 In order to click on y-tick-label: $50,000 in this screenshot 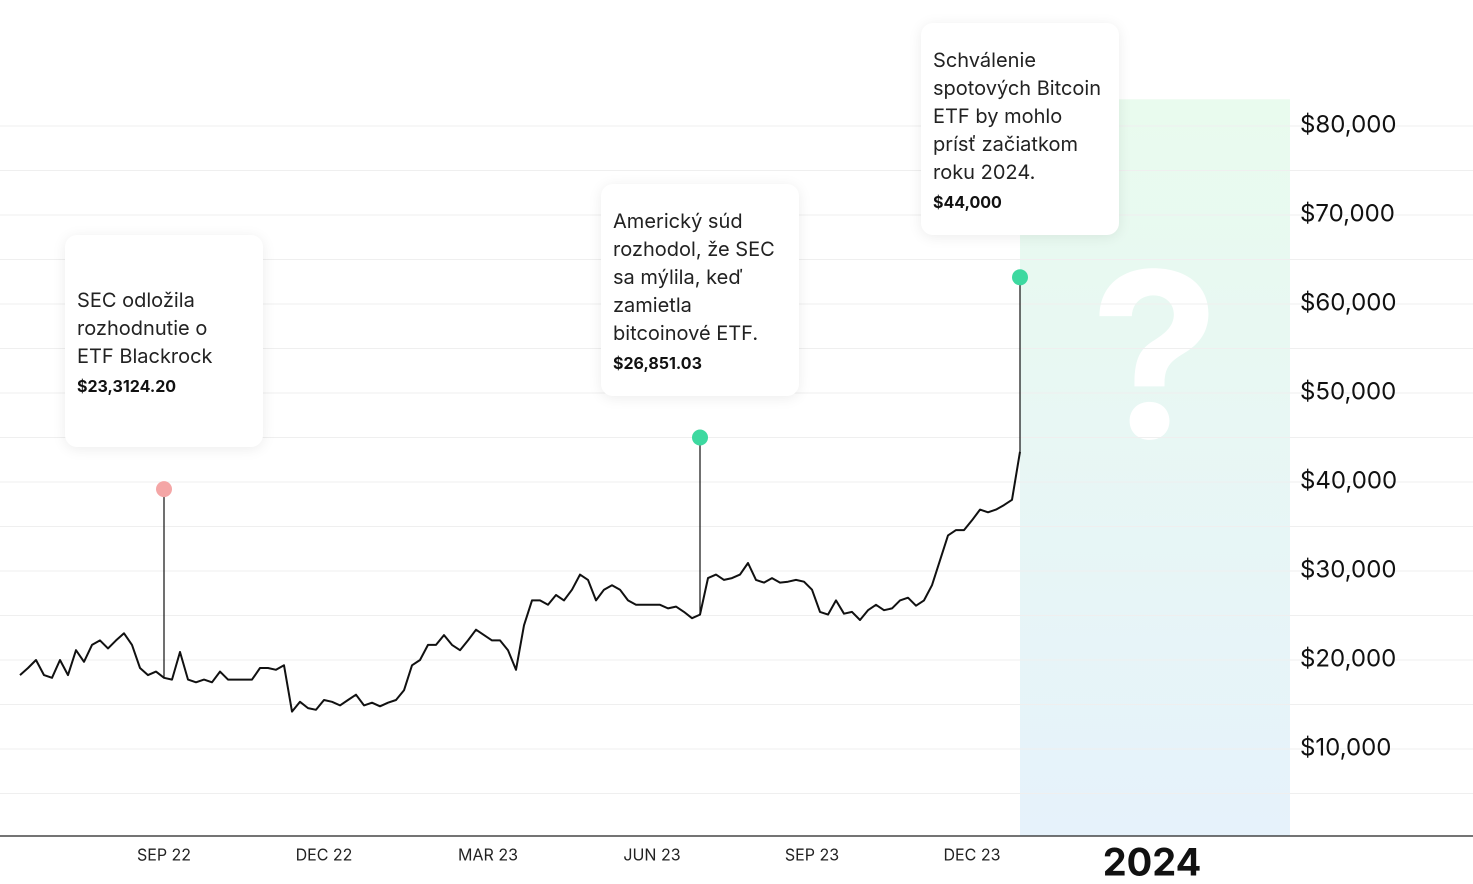, I will do `click(1348, 391)`.